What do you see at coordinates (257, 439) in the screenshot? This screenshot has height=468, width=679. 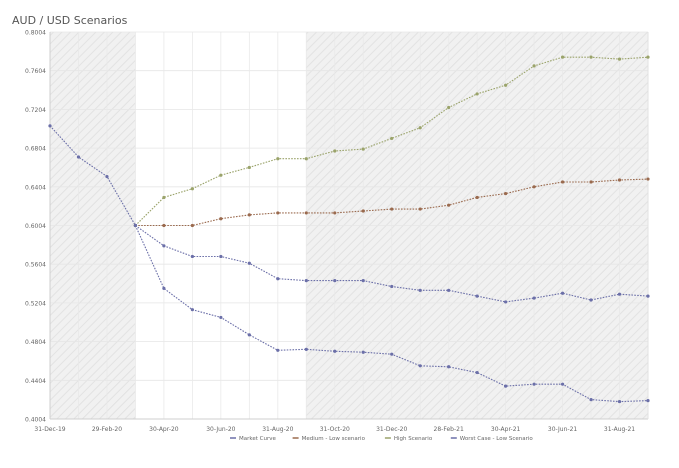 I see `legend-item: Market Curve` at bounding box center [257, 439].